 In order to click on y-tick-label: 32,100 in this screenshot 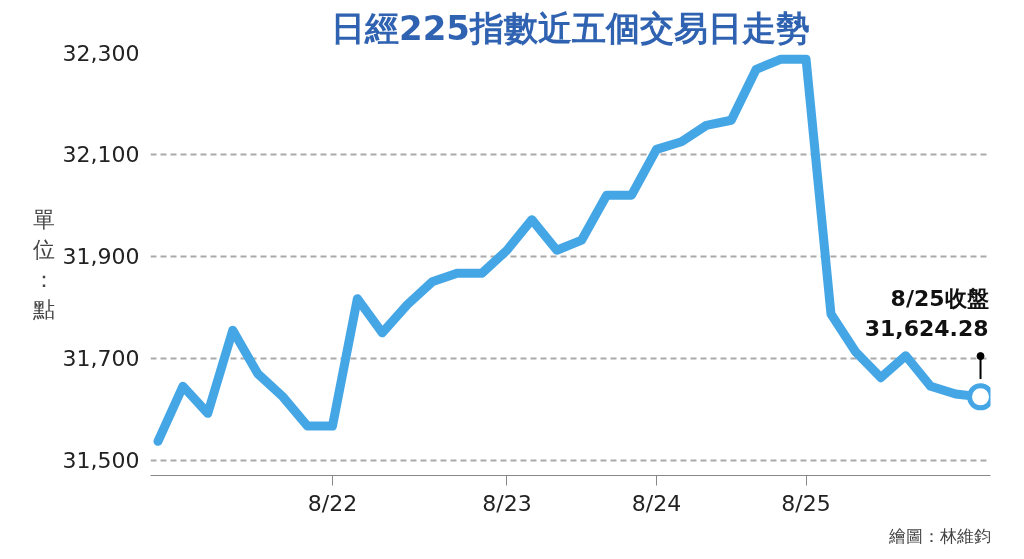, I will do `click(101, 155)`.